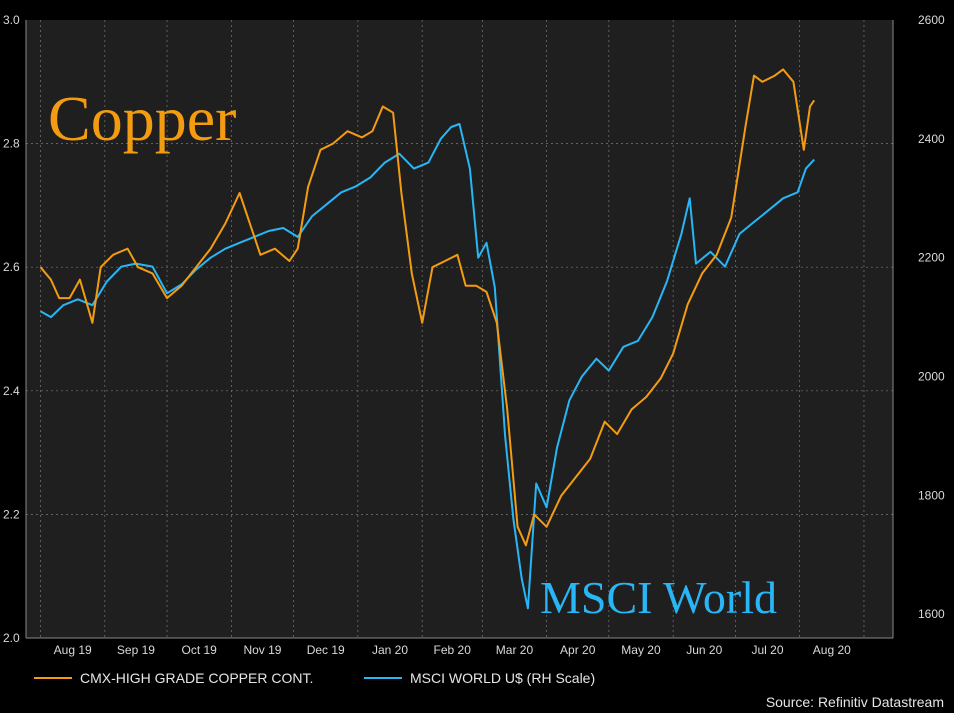 The width and height of the screenshot is (954, 713). What do you see at coordinates (931, 614) in the screenshot?
I see `right-tick-label: 1600` at bounding box center [931, 614].